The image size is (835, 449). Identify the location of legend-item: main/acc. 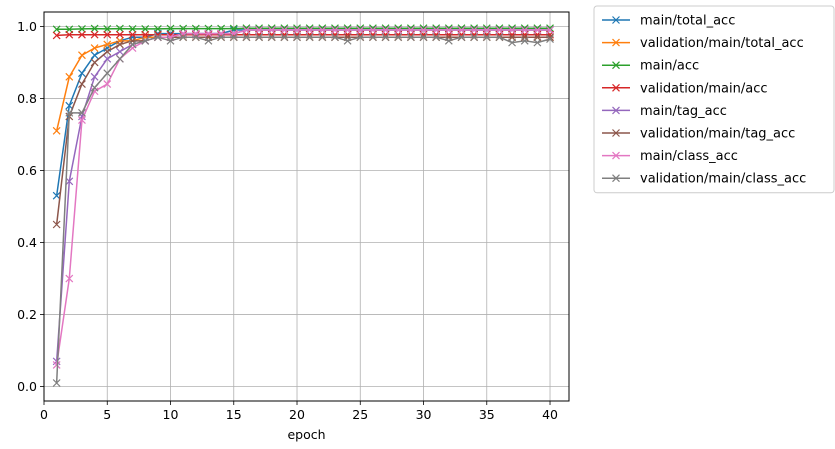
(650, 66).